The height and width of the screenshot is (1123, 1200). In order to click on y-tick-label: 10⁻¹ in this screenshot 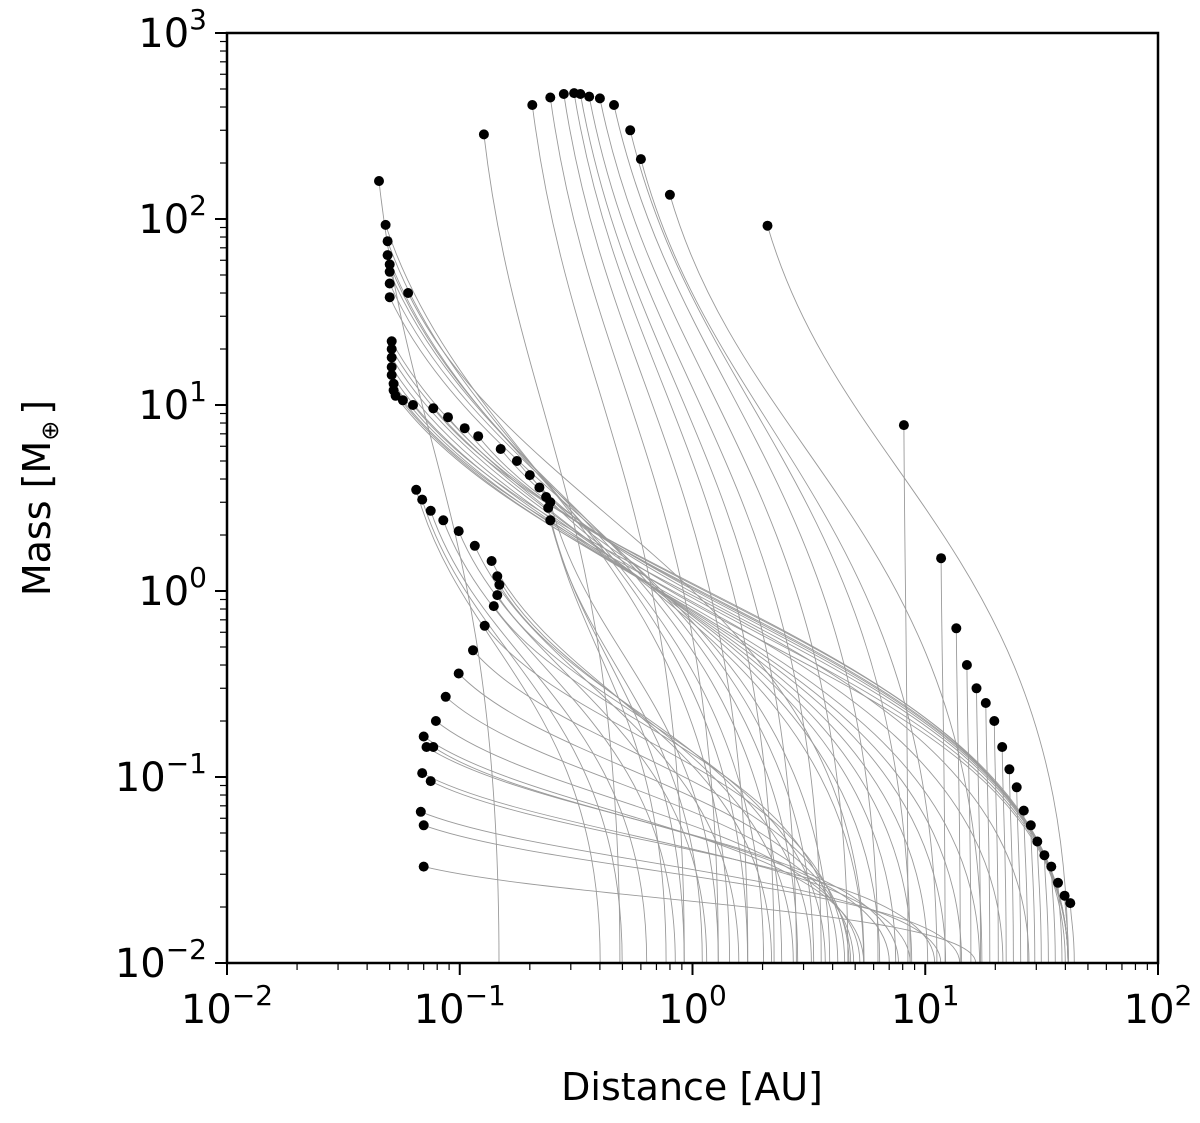, I will do `click(161, 774)`.